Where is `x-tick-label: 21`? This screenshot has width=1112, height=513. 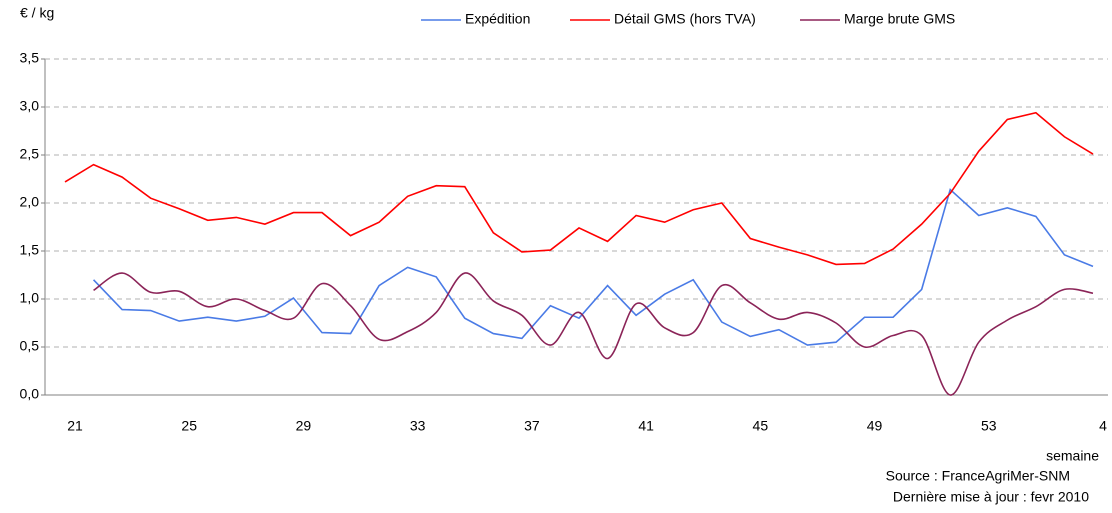 x-tick-label: 21 is located at coordinates (75, 426).